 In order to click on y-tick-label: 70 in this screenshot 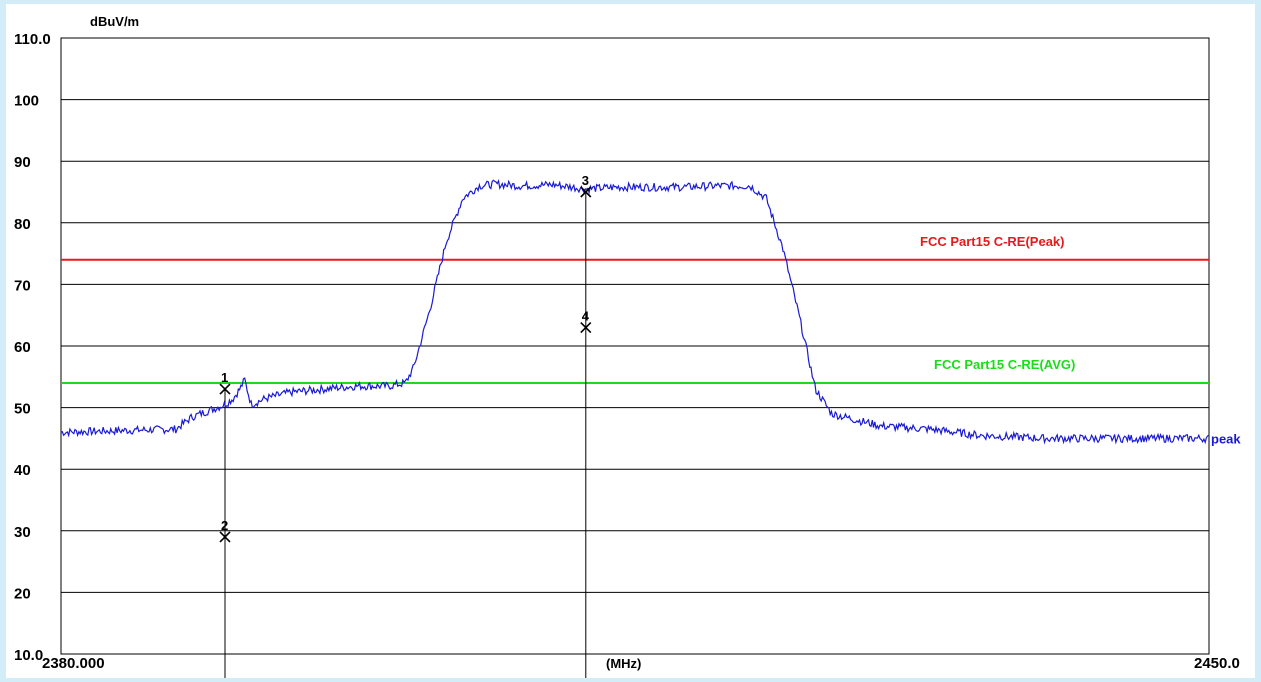, I will do `click(22, 285)`.